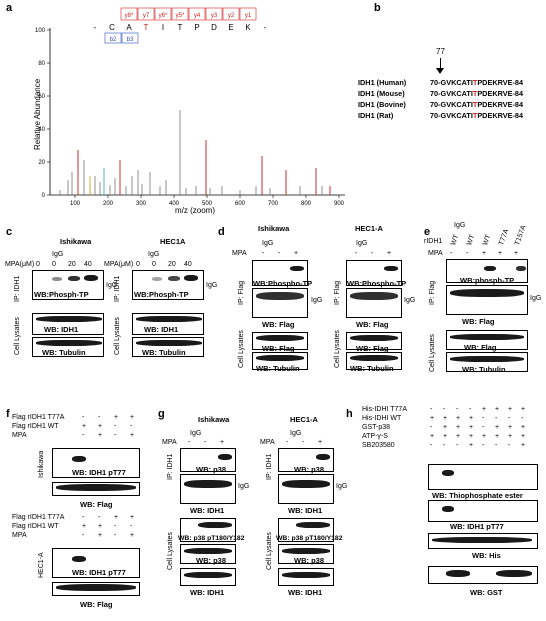 Image resolution: width=546 pixels, height=621 pixels. What do you see at coordinates (174, 204) in the screenshot?
I see `x-tick-label: 400` at bounding box center [174, 204].